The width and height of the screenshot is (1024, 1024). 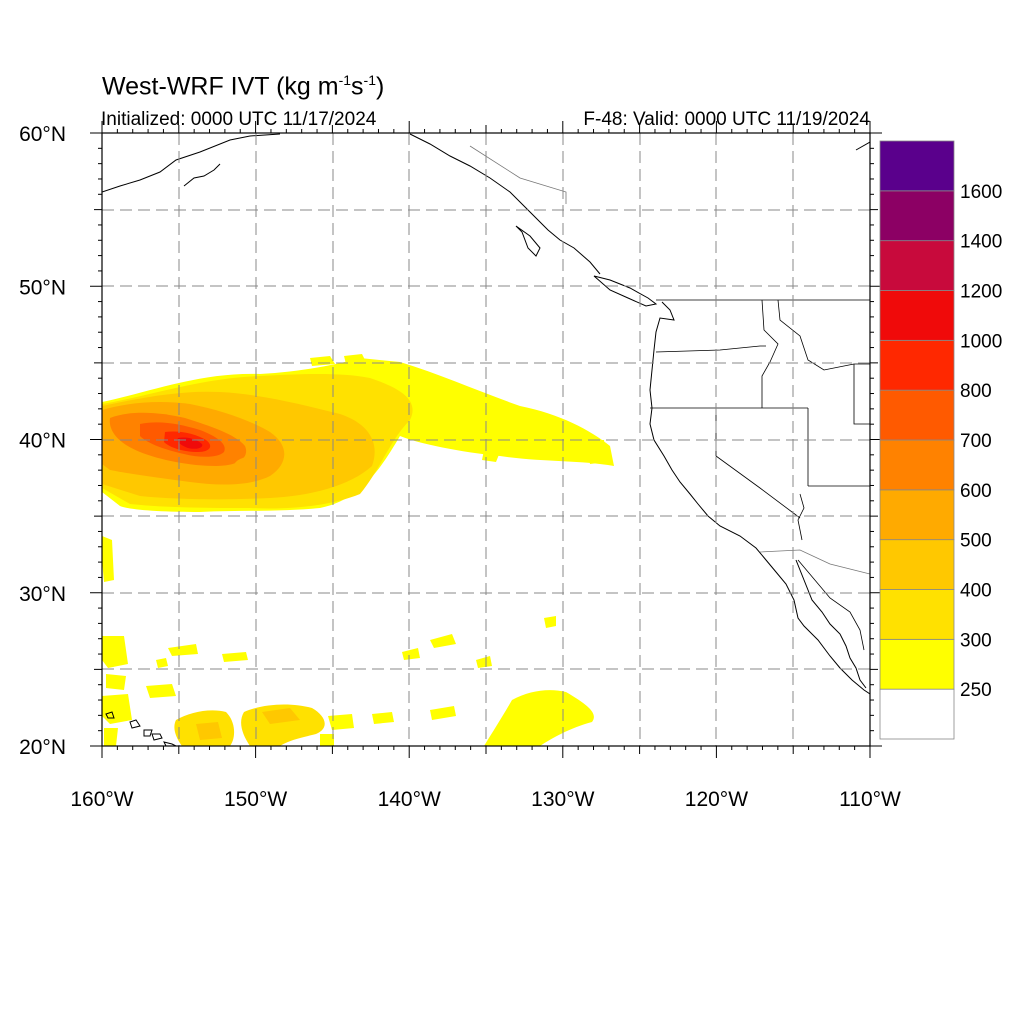 What do you see at coordinates (981, 341) in the screenshot?
I see `colorbar-label: 1000` at bounding box center [981, 341].